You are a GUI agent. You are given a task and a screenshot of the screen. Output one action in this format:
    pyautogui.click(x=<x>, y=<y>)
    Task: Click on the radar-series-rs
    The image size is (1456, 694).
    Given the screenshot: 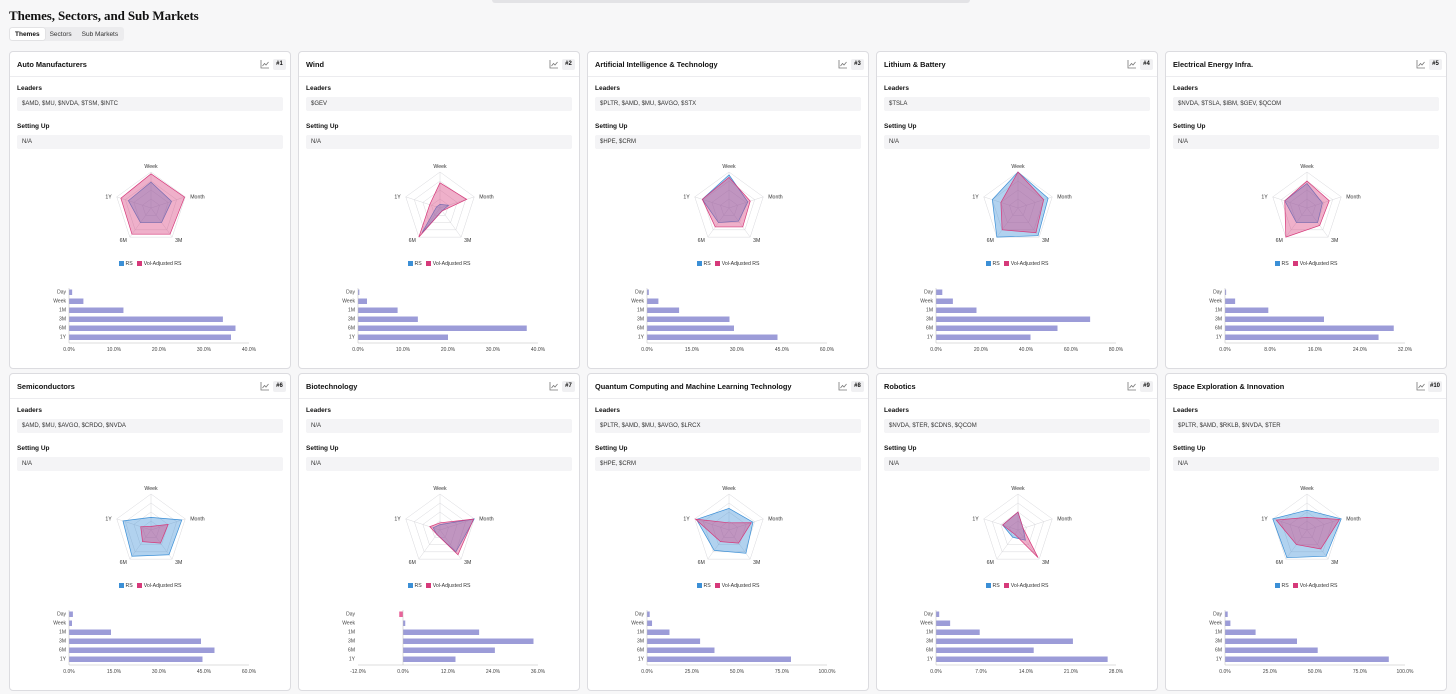 What is the action you would take?
    pyautogui.click(x=149, y=202)
    